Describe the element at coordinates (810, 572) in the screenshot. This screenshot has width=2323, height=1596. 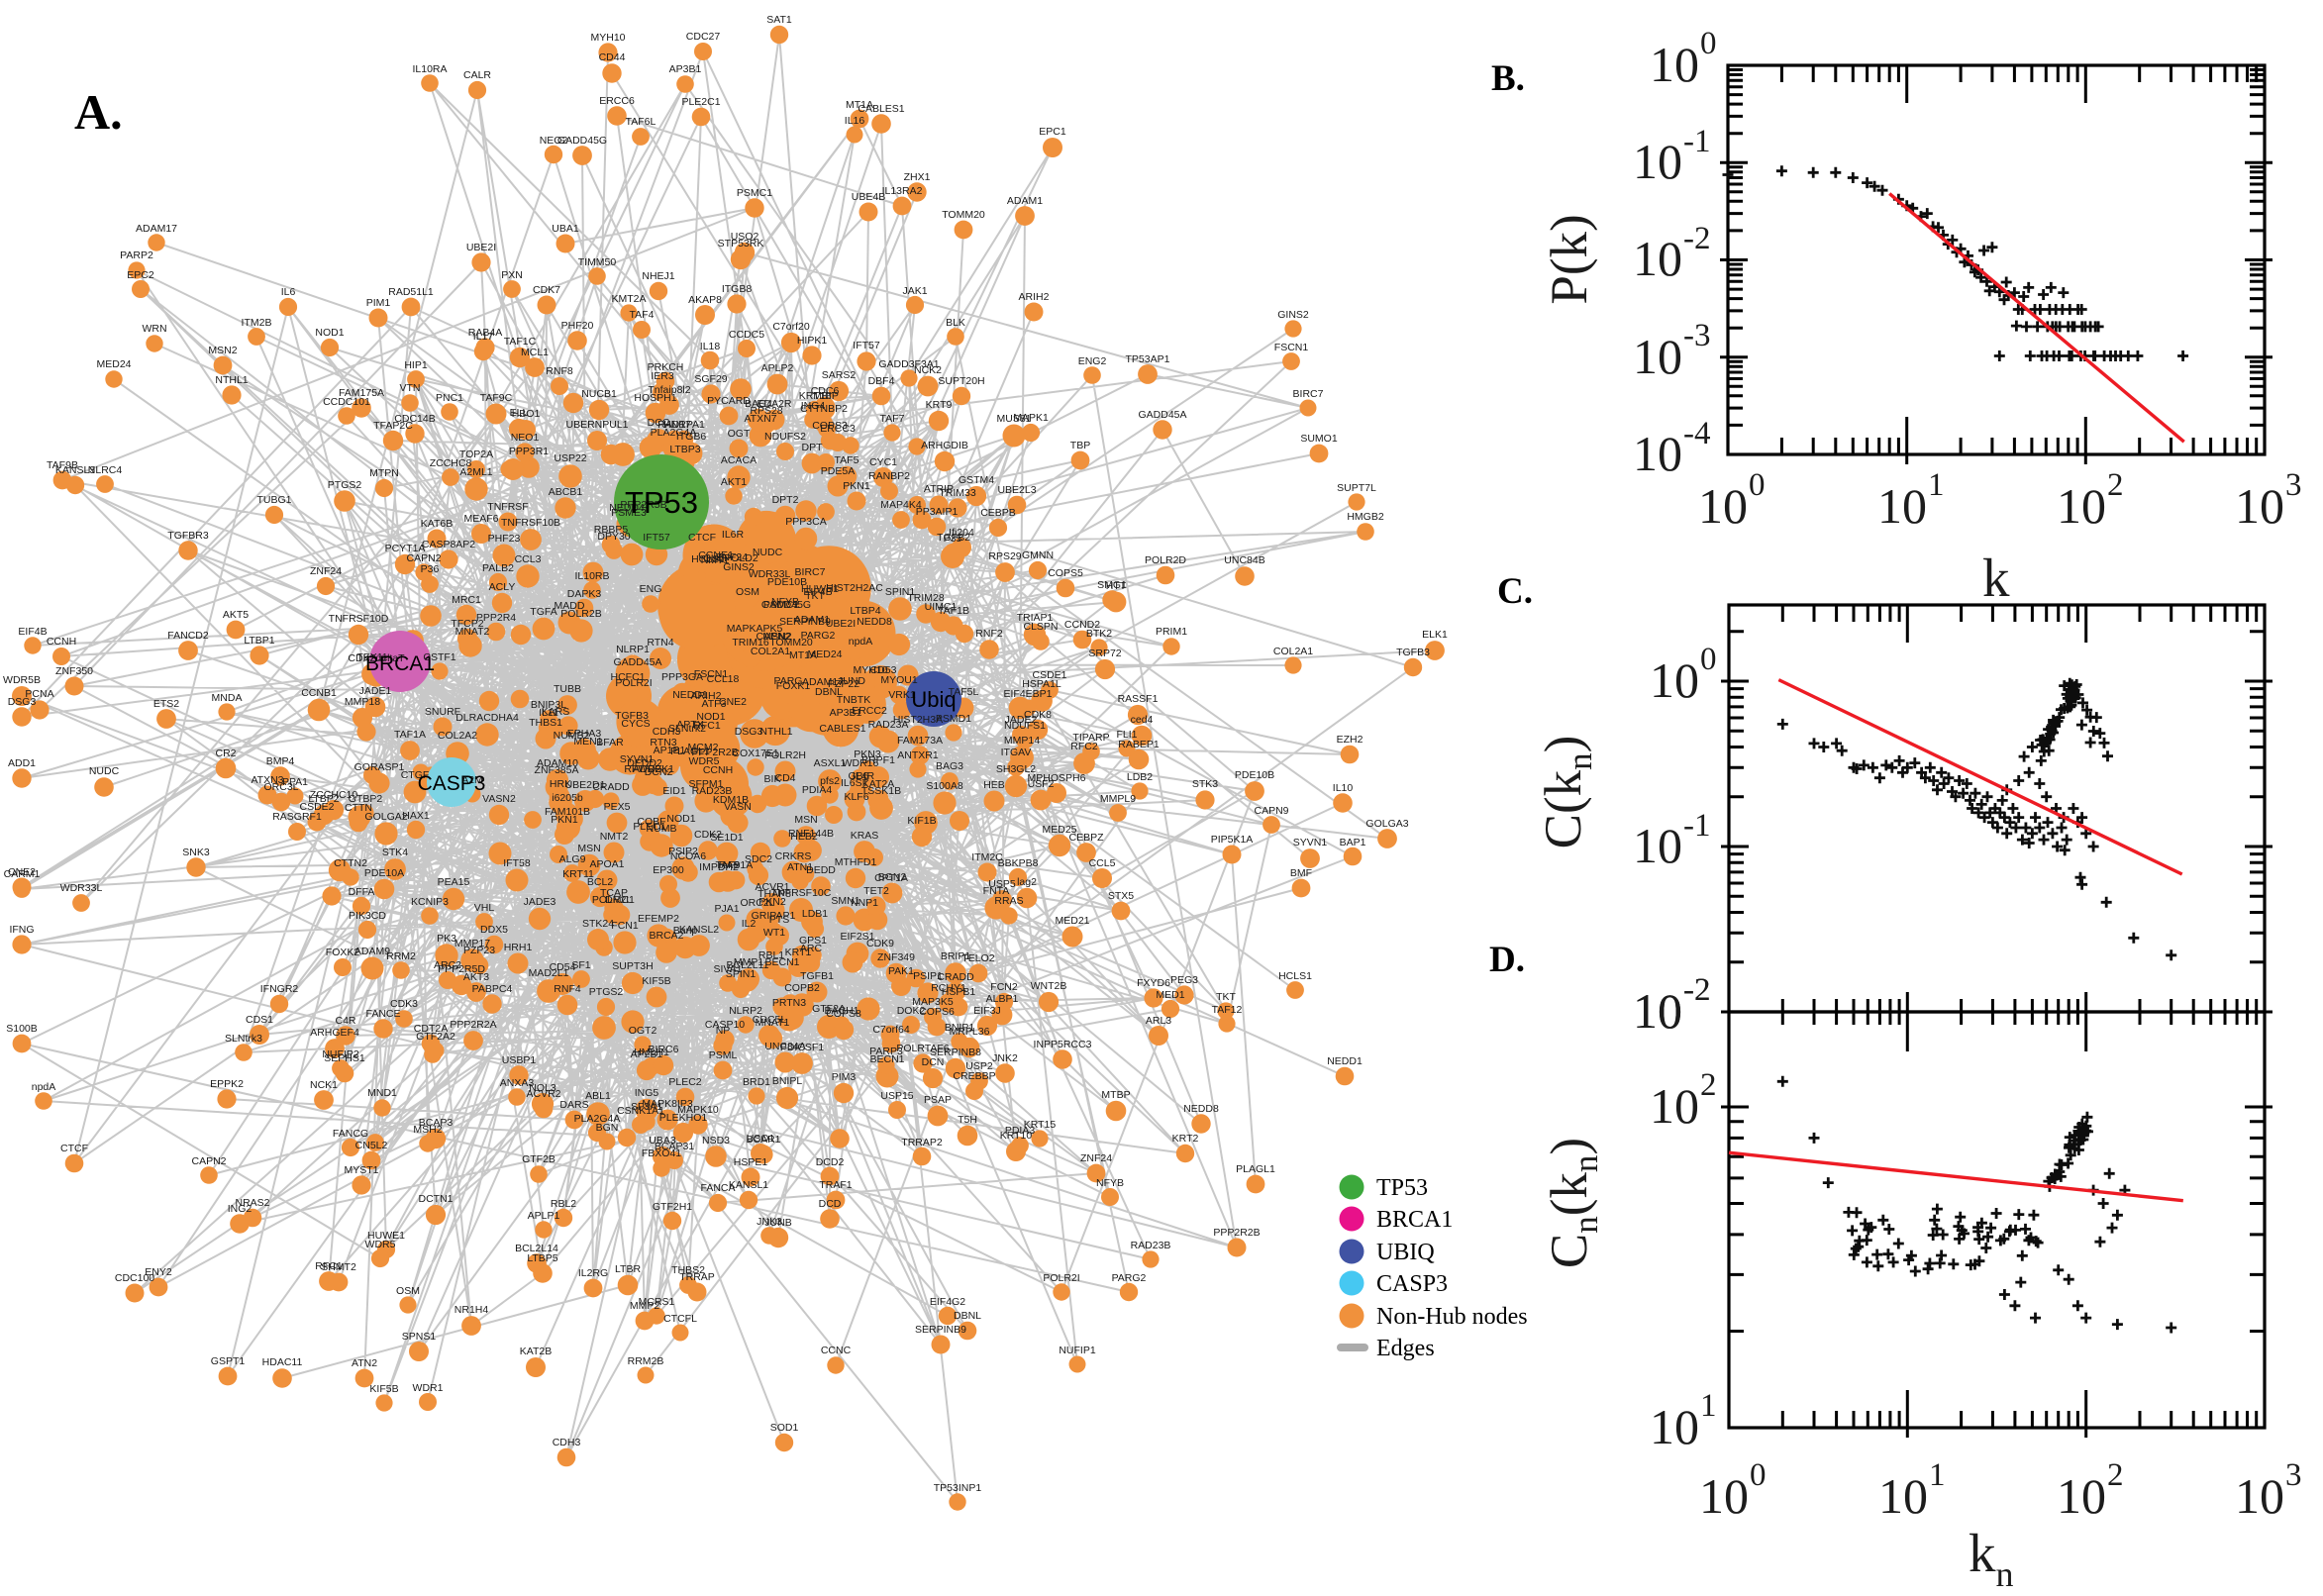
I see `svg-text: BIRC7` at that location.